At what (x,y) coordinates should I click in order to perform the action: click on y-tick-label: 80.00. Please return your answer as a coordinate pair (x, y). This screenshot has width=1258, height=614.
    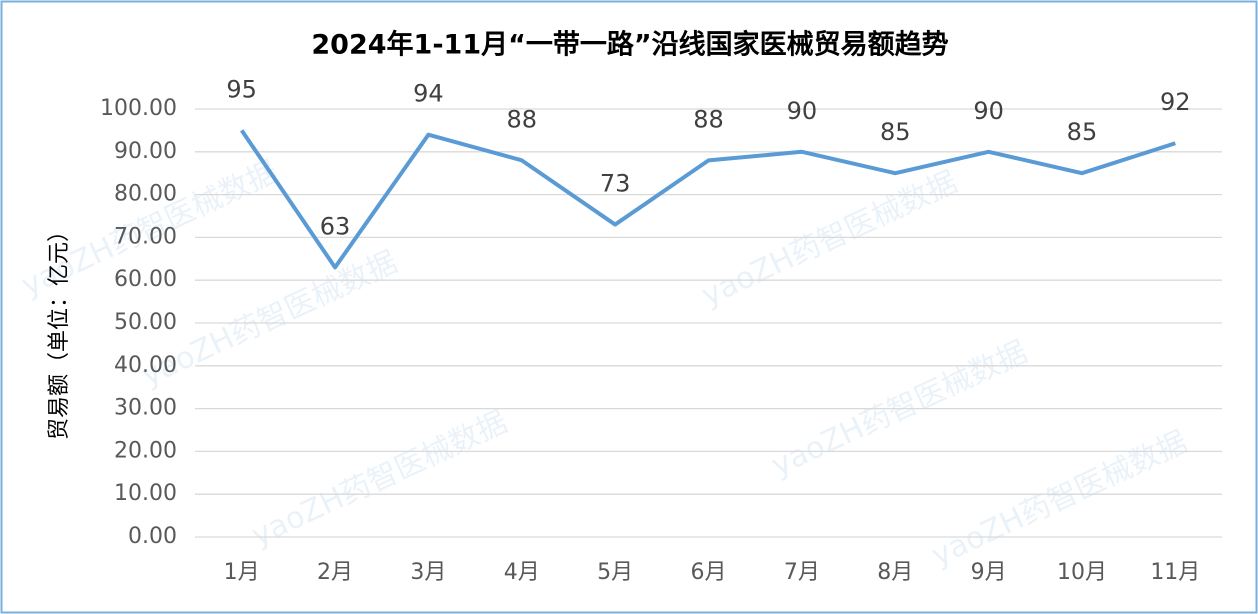
    Looking at the image, I should click on (145, 194).